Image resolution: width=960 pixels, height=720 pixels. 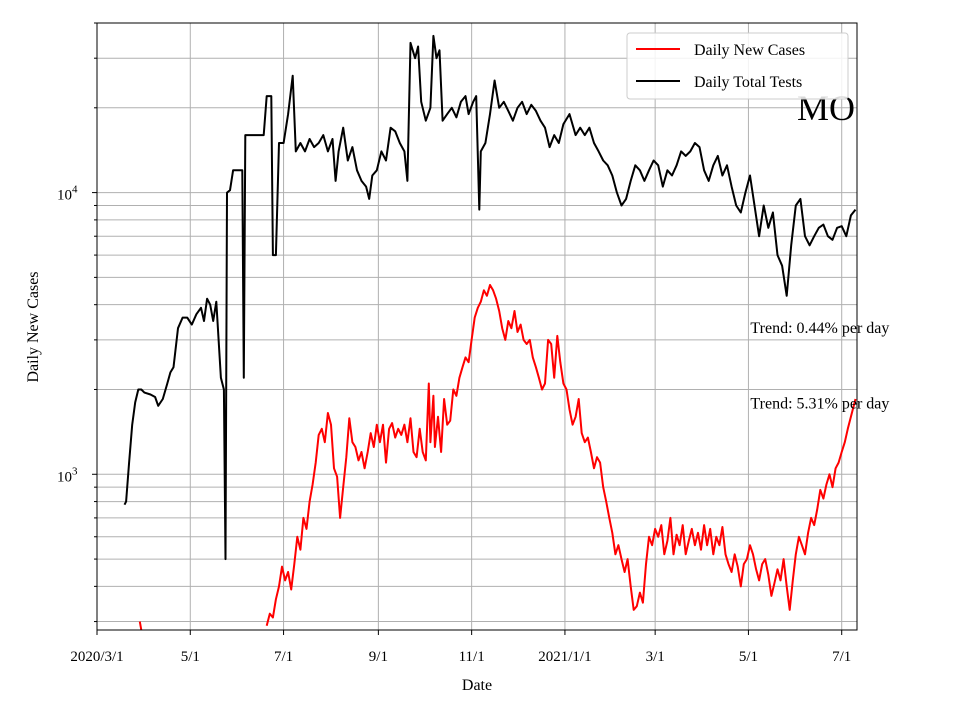 What do you see at coordinates (77, 322) in the screenshot?
I see `y-axis: 10³ 10⁴` at bounding box center [77, 322].